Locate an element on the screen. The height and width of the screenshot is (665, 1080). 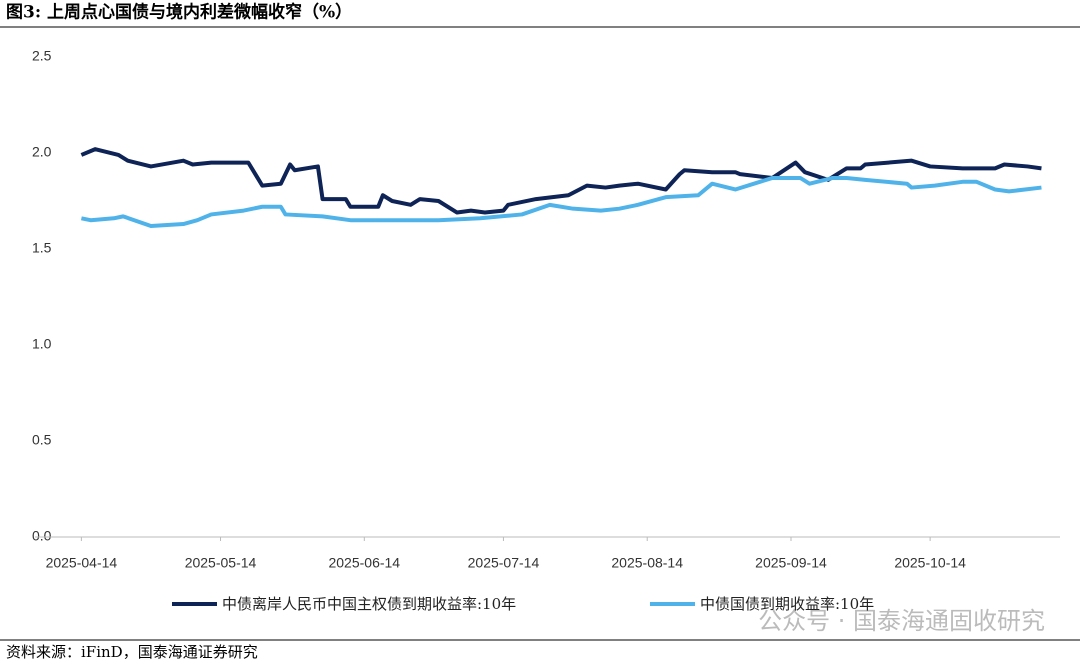
y-tick-label: 0.5 is located at coordinates (42, 440).